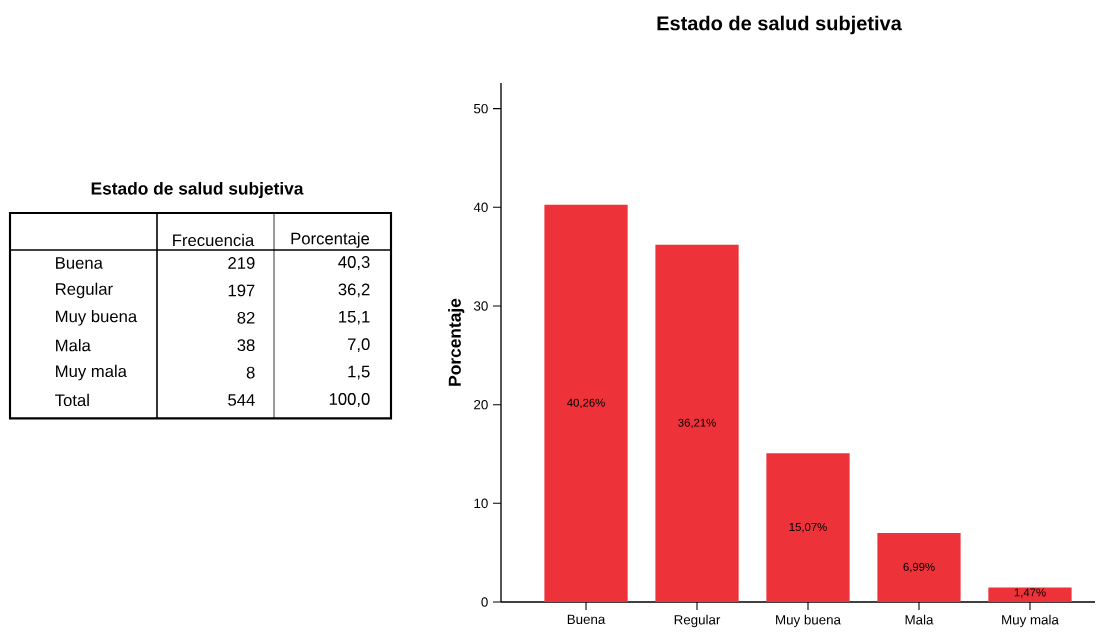 The width and height of the screenshot is (1099, 632). I want to click on text: 8, so click(250, 372).